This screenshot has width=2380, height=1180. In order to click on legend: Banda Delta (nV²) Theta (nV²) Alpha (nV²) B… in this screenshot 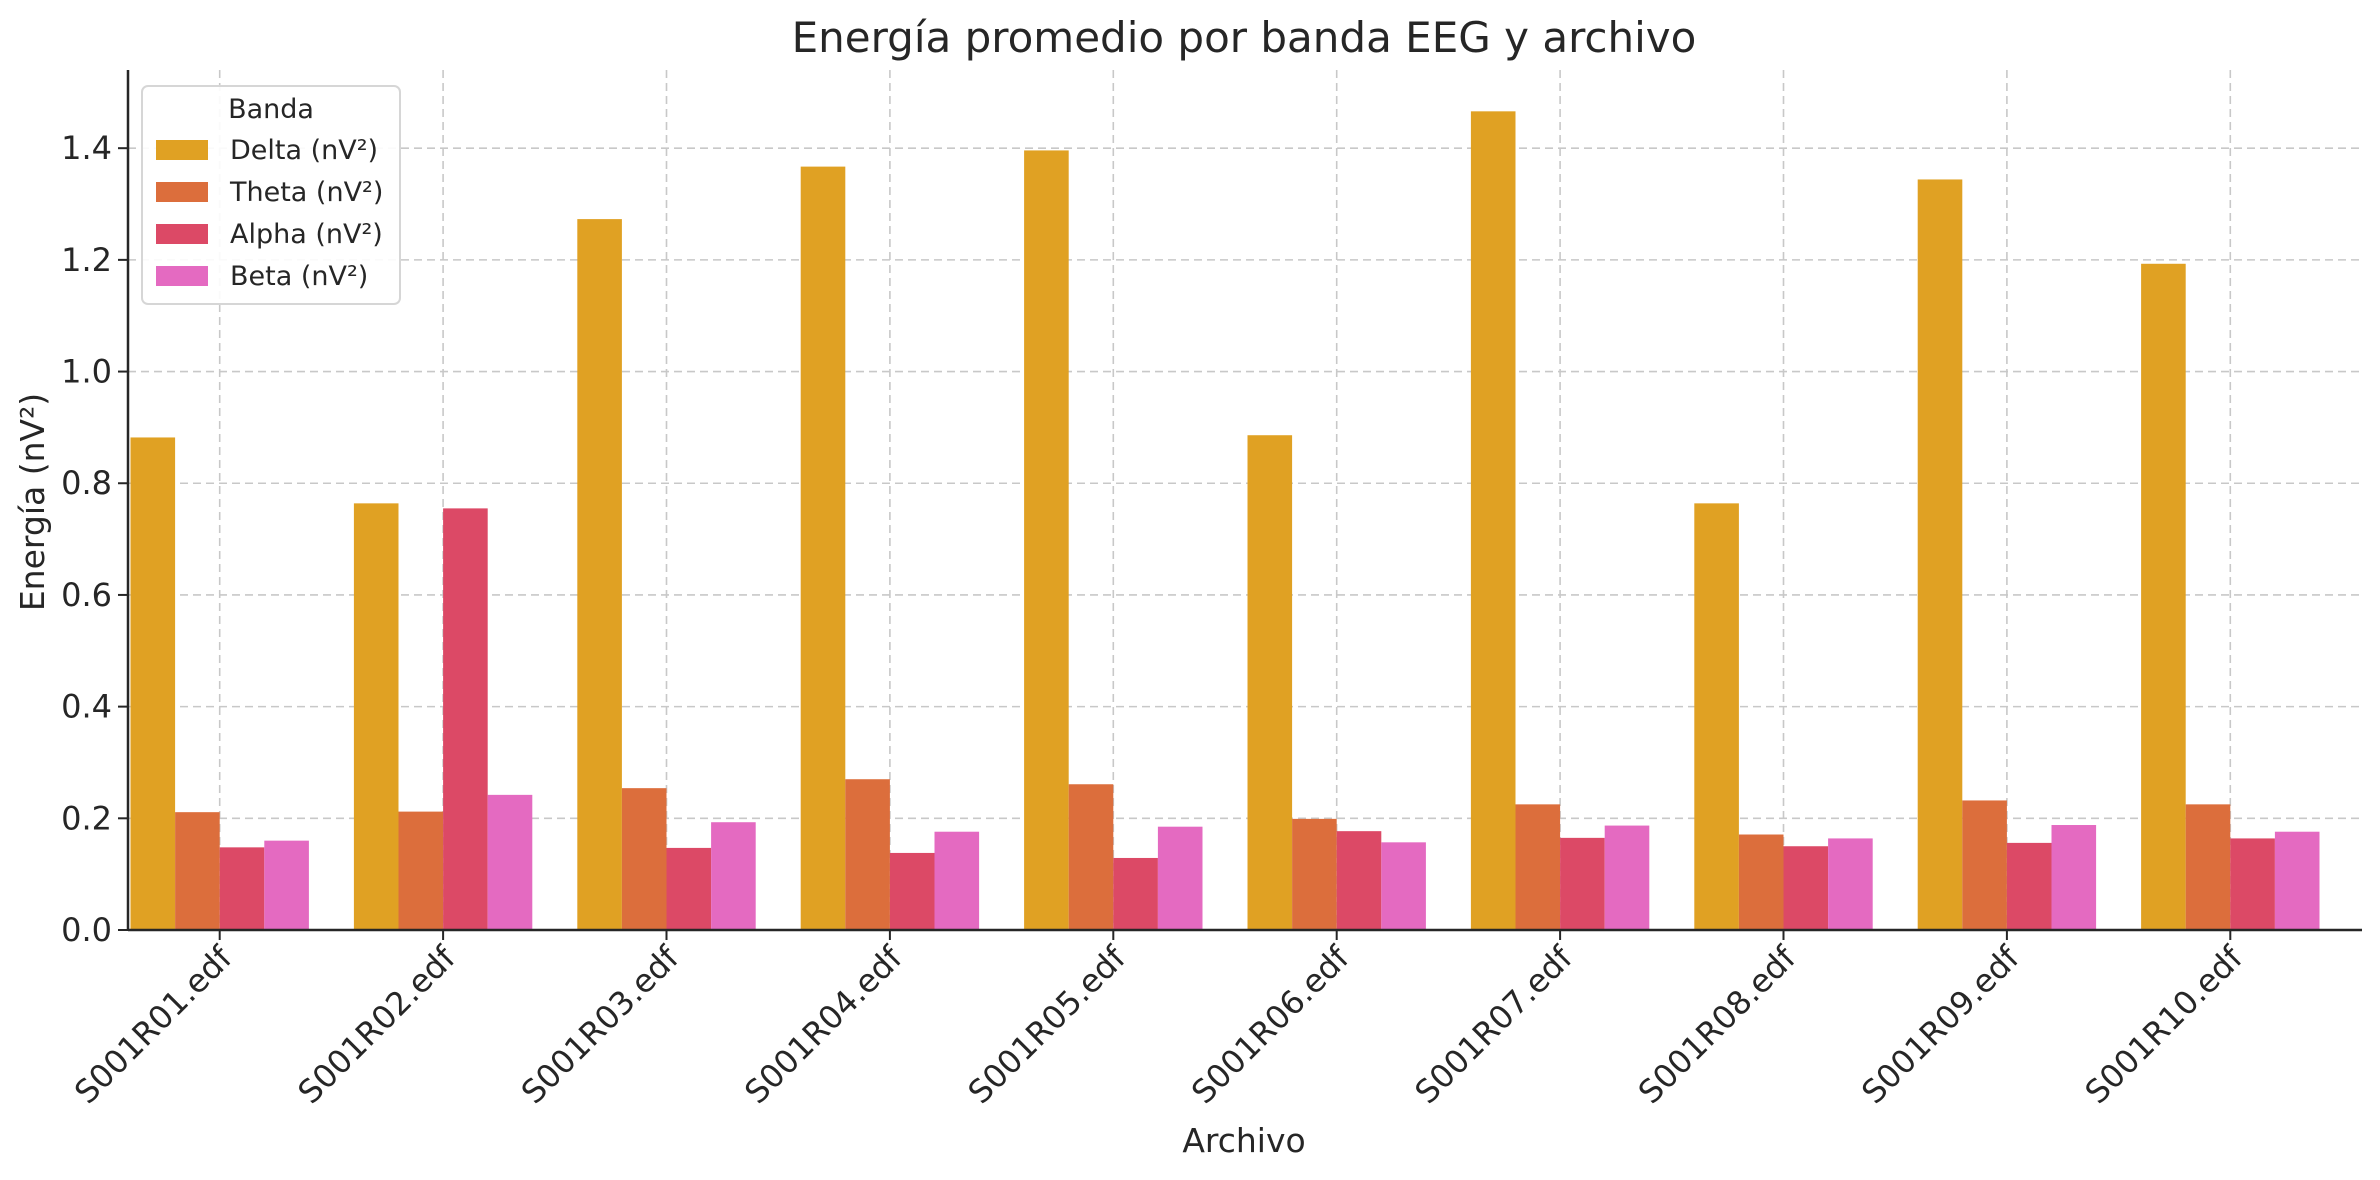, I will do `click(271, 195)`.